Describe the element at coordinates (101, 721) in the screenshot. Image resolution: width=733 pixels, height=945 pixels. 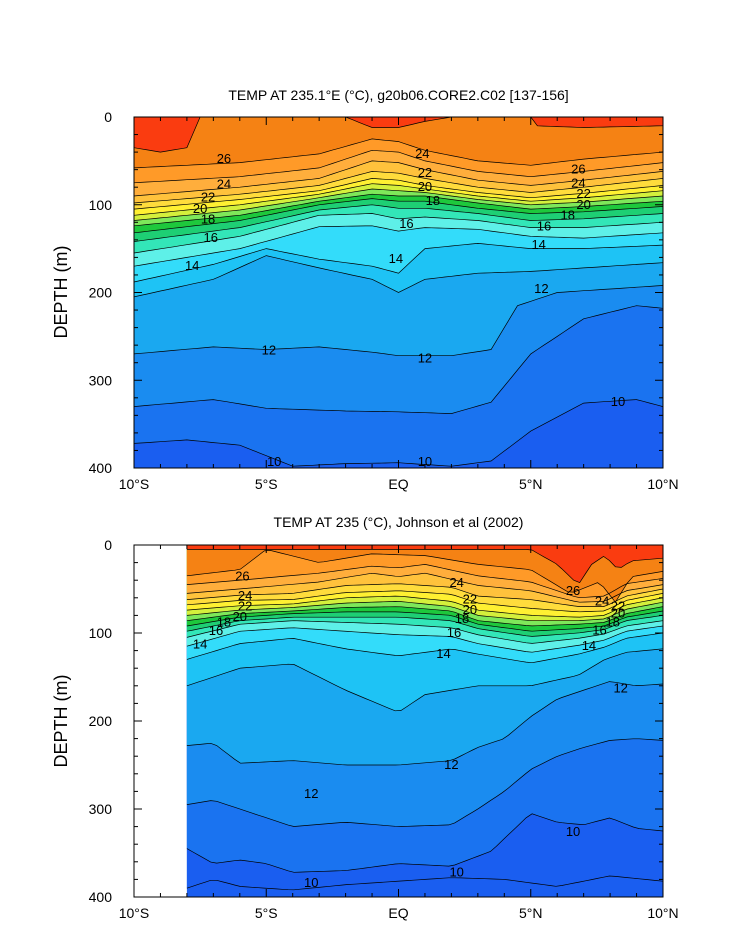
I see `y-tick-label: 200` at that location.